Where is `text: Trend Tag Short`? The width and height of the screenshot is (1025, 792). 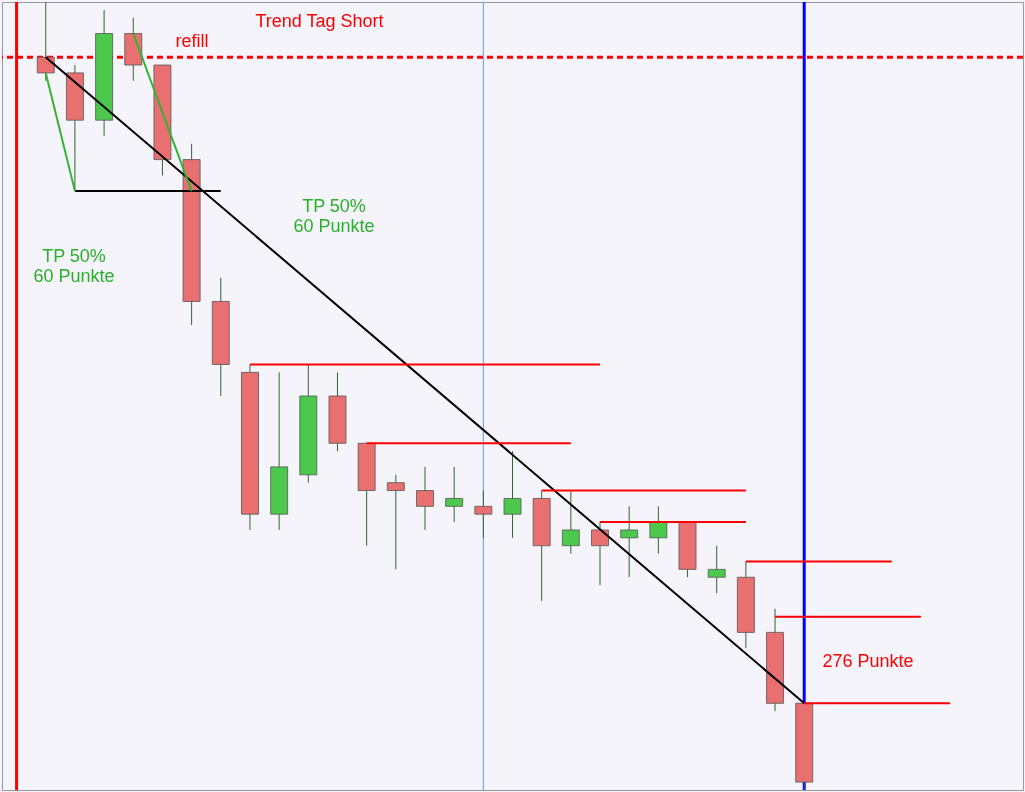
text: Trend Tag Short is located at coordinates (319, 20).